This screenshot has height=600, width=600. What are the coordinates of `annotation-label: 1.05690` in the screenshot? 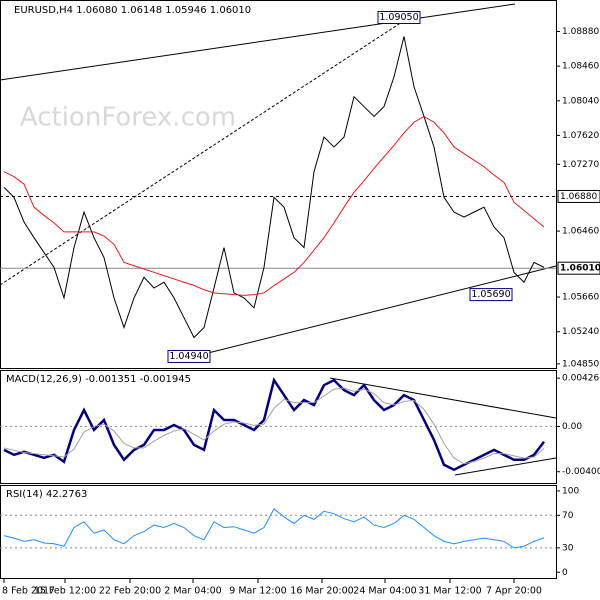 It's located at (490, 294).